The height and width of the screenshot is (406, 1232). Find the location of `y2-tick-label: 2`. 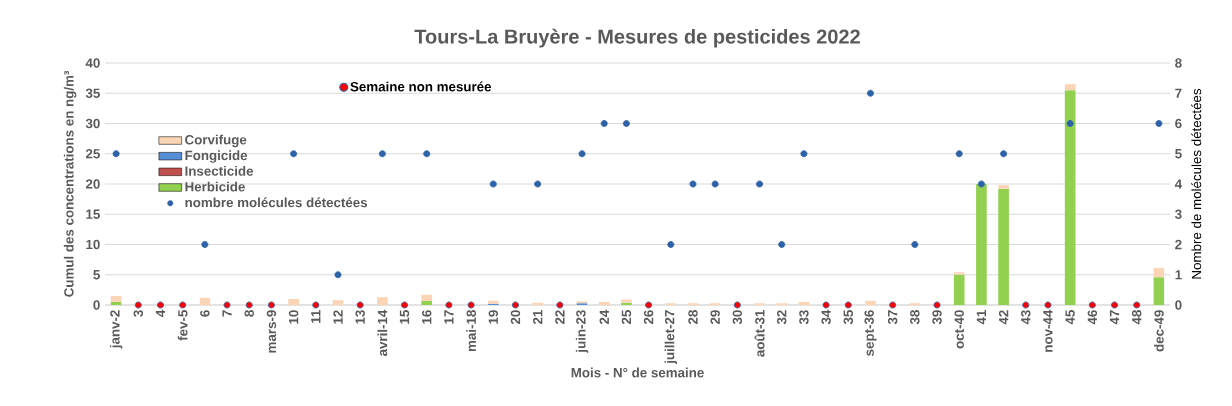

y2-tick-label: 2 is located at coordinates (1178, 244).